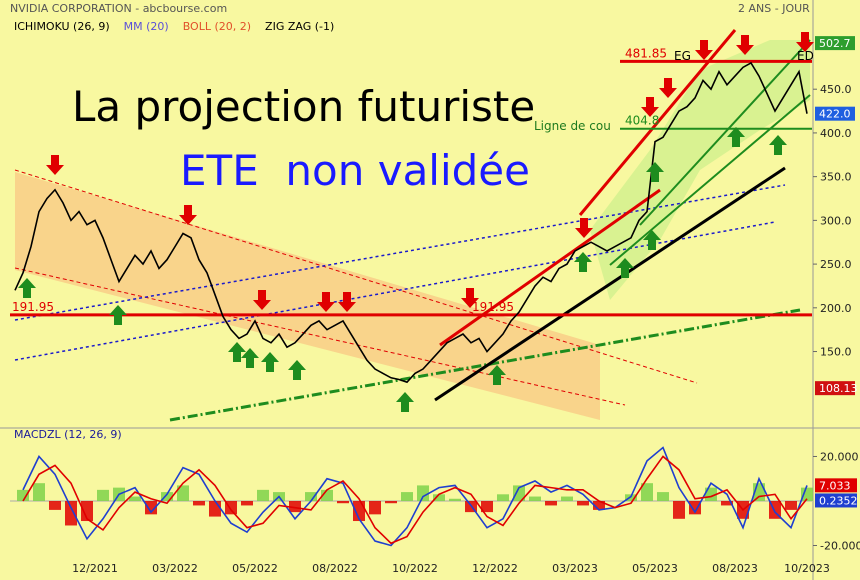 This screenshot has width=860, height=580. What do you see at coordinates (838, 388) in the screenshot?
I see `price-marker-label: 108.13` at bounding box center [838, 388].